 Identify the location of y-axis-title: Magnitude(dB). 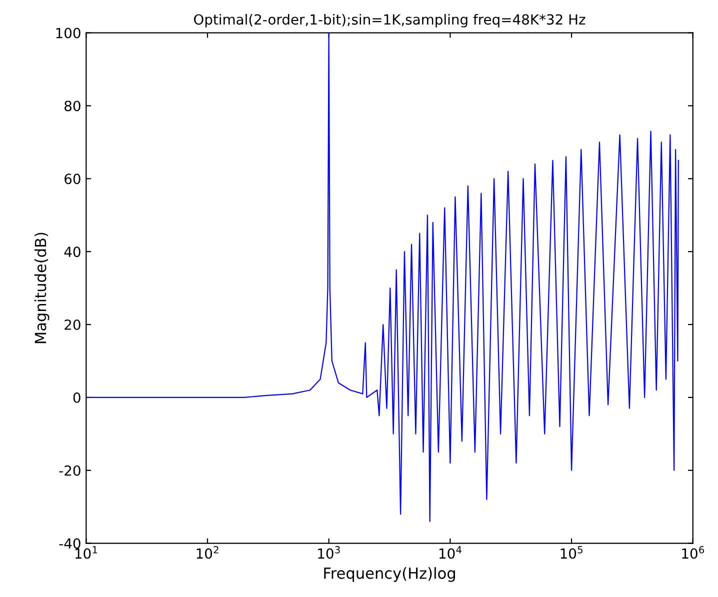
(42, 288).